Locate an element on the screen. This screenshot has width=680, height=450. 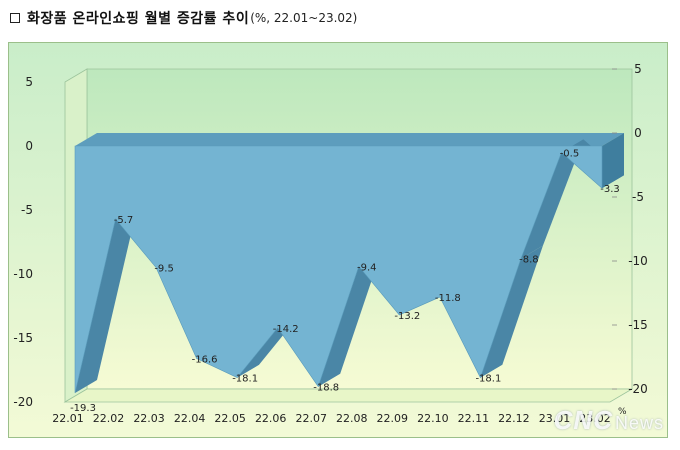
x-tick-label: 23.02 is located at coordinates (595, 418).